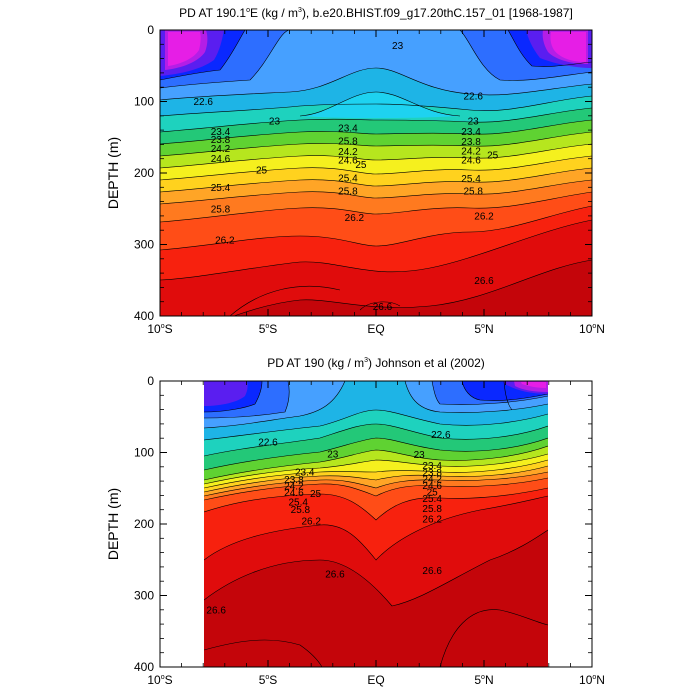 This screenshot has width=700, height=700. I want to click on panel-1-band-22-2-core, so click(380, 105).